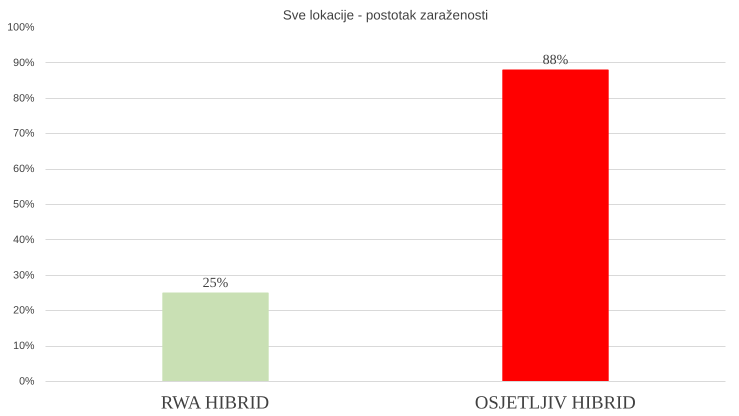  I want to click on y-tick-label: 90%, so click(24, 62).